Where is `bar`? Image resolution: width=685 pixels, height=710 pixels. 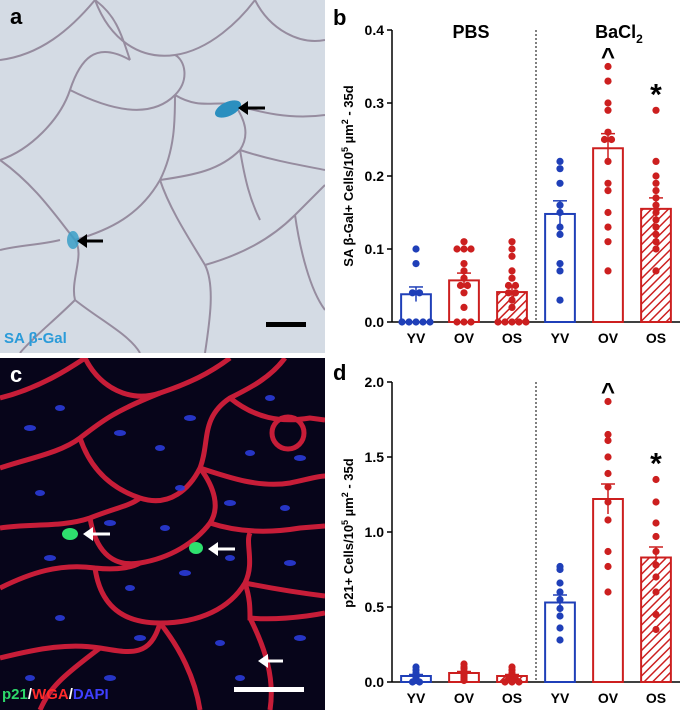 bar is located at coordinates (608, 235).